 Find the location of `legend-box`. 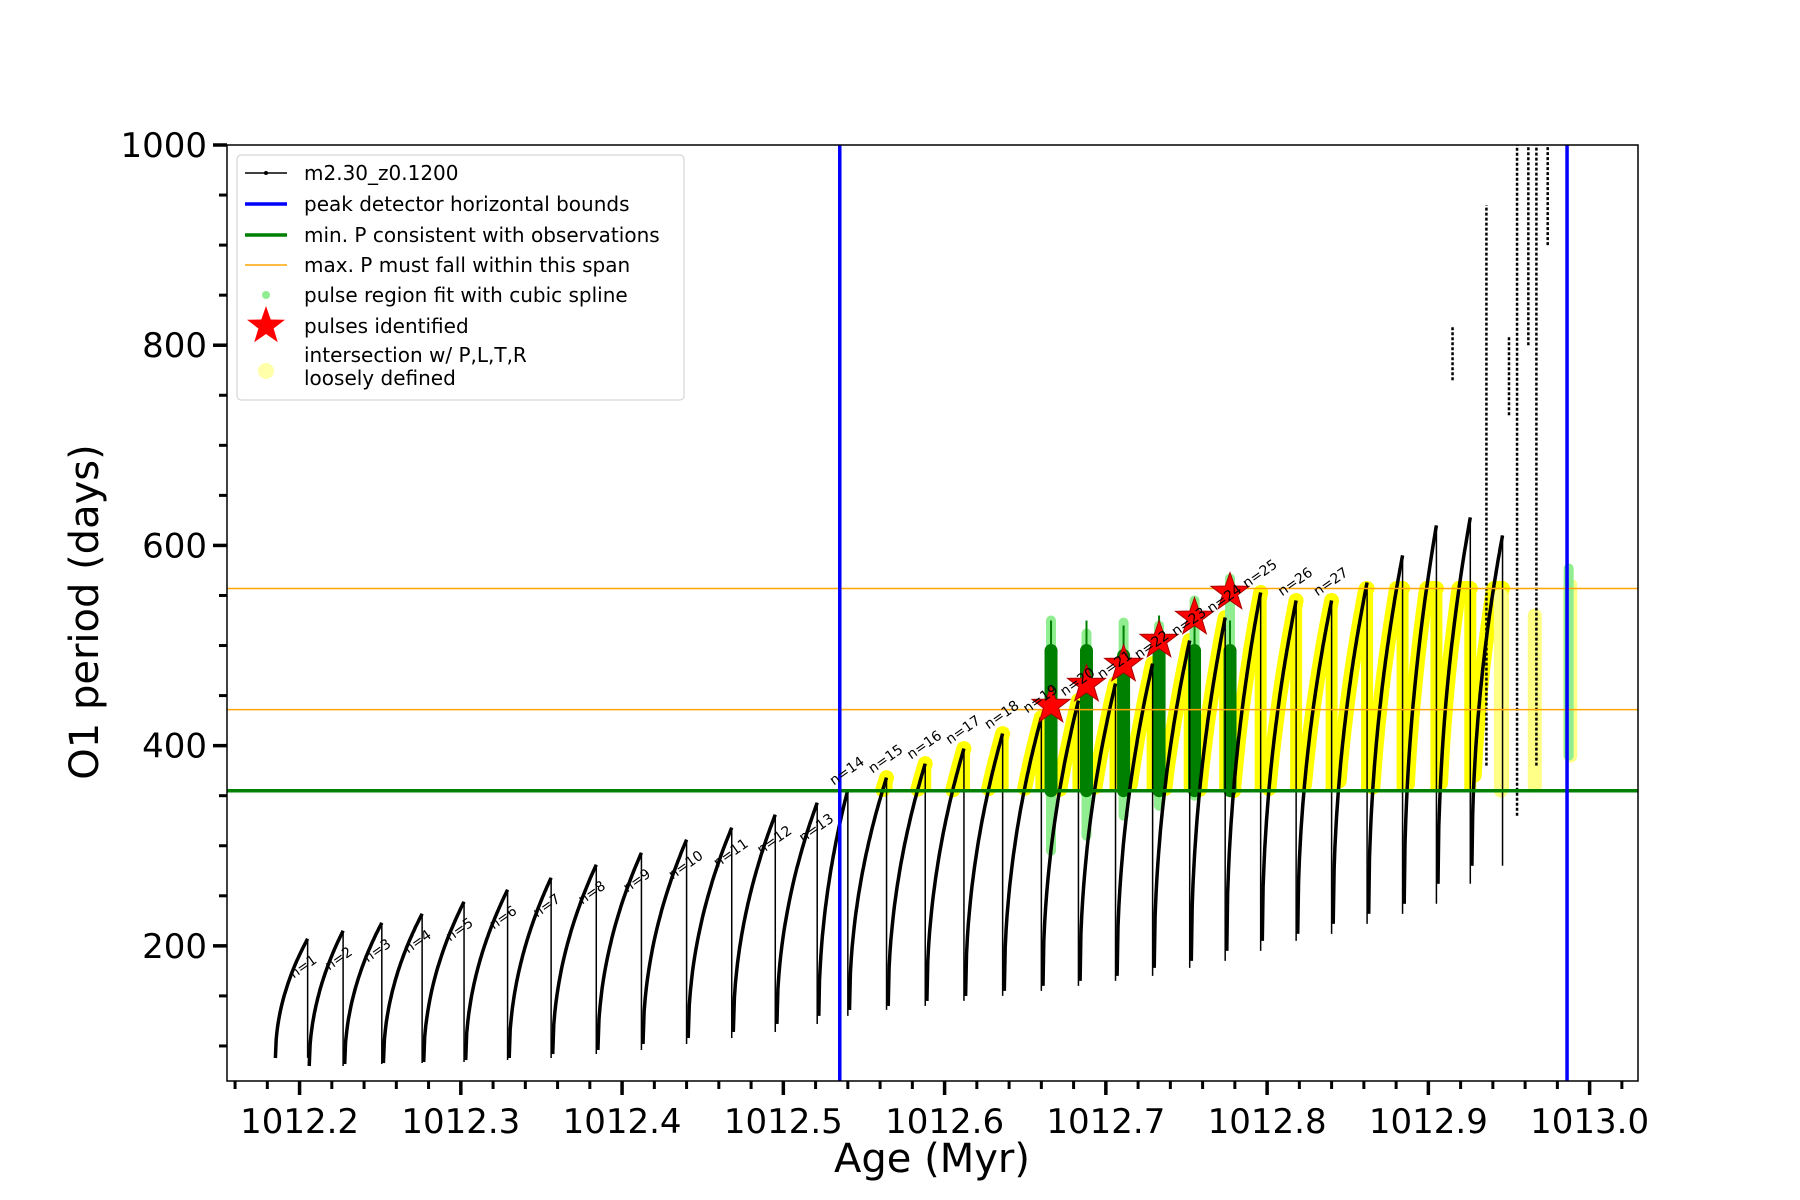

legend-box is located at coordinates (460, 277).